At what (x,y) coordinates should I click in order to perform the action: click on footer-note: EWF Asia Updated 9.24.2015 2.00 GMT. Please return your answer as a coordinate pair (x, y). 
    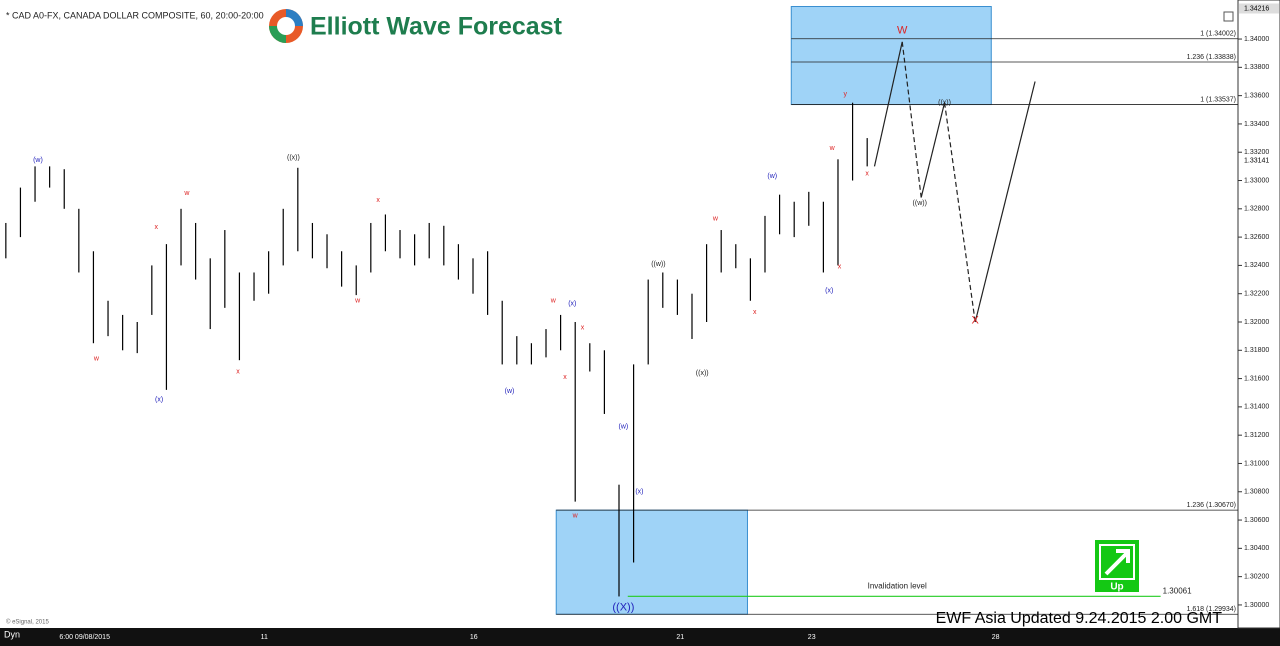
    Looking at the image, I should click on (1079, 618).